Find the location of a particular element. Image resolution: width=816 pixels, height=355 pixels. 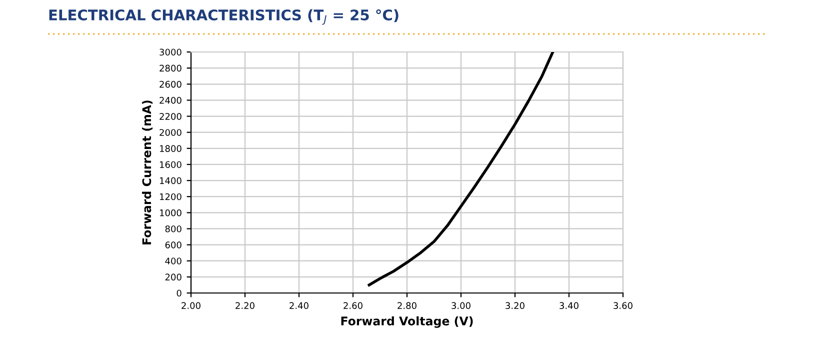

x-tick-label: 3.60 is located at coordinates (623, 306).